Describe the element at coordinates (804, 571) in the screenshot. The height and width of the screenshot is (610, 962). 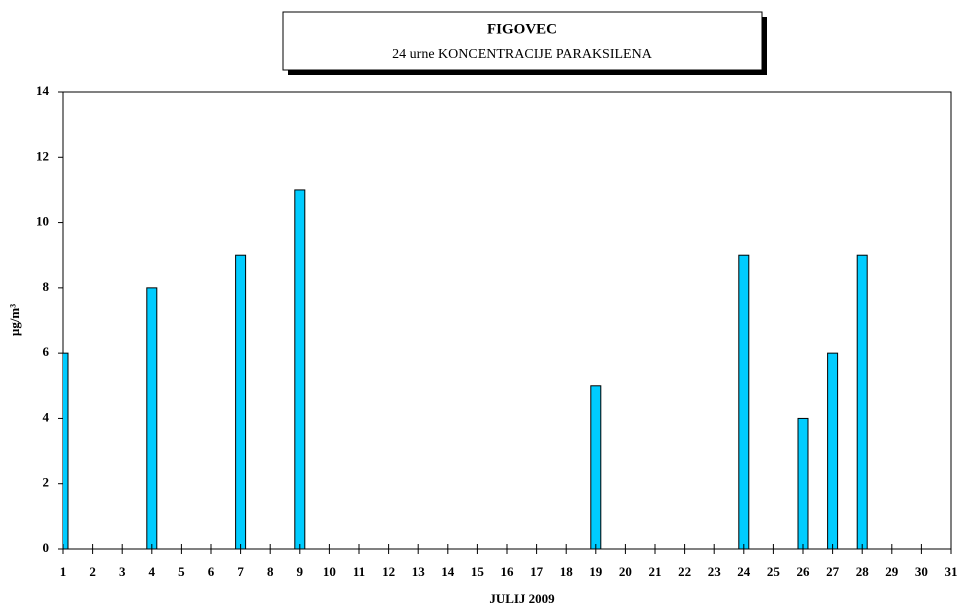
I see `x-tick-label: 26` at that location.